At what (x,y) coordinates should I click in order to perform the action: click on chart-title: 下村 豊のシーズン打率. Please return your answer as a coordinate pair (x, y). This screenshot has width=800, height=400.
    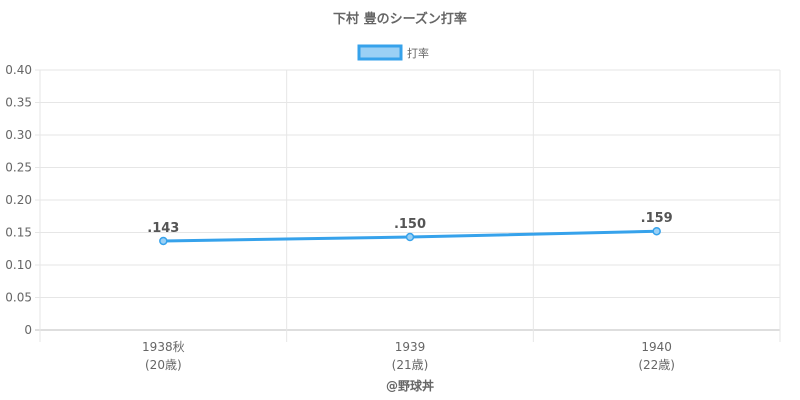
    Looking at the image, I should click on (400, 19).